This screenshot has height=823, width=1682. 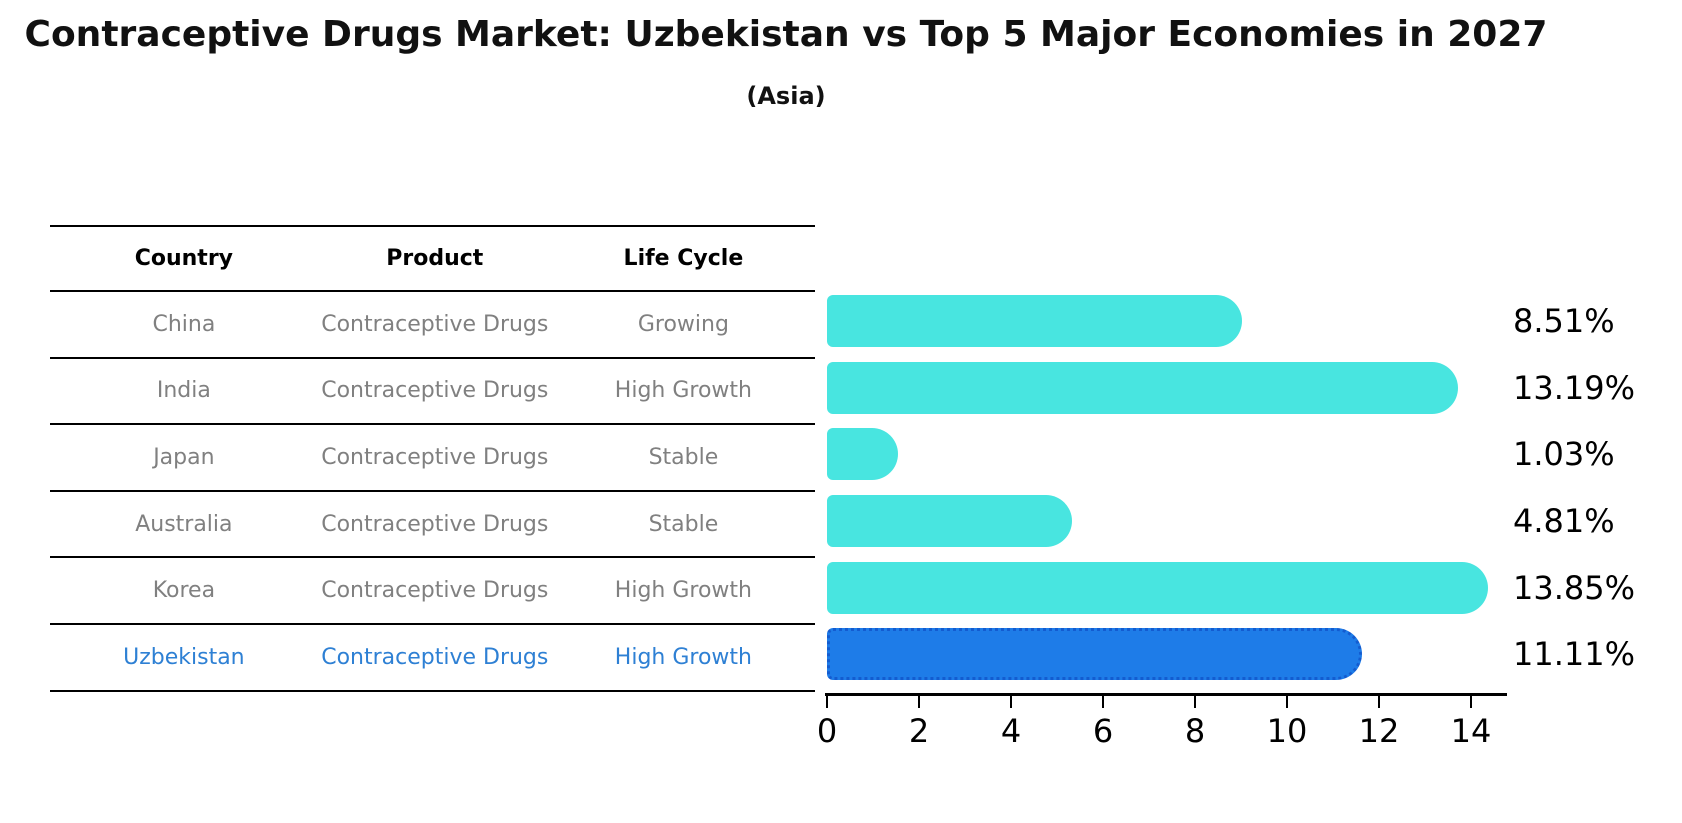 I want to click on bar-row: 11.11%, so click(x=1254, y=654).